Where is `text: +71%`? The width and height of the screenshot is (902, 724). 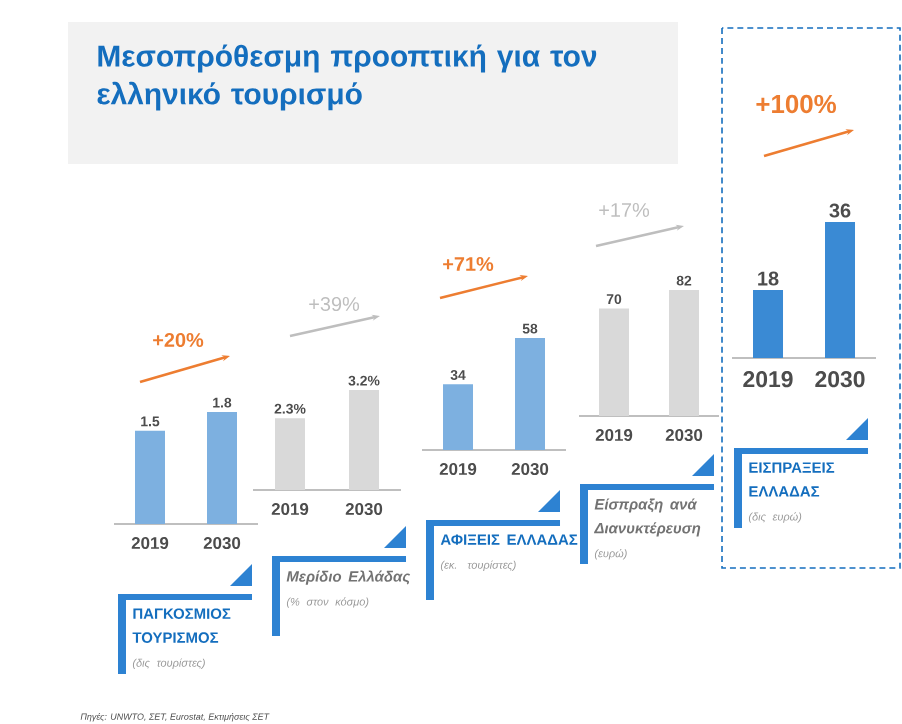
text: +71% is located at coordinates (468, 263).